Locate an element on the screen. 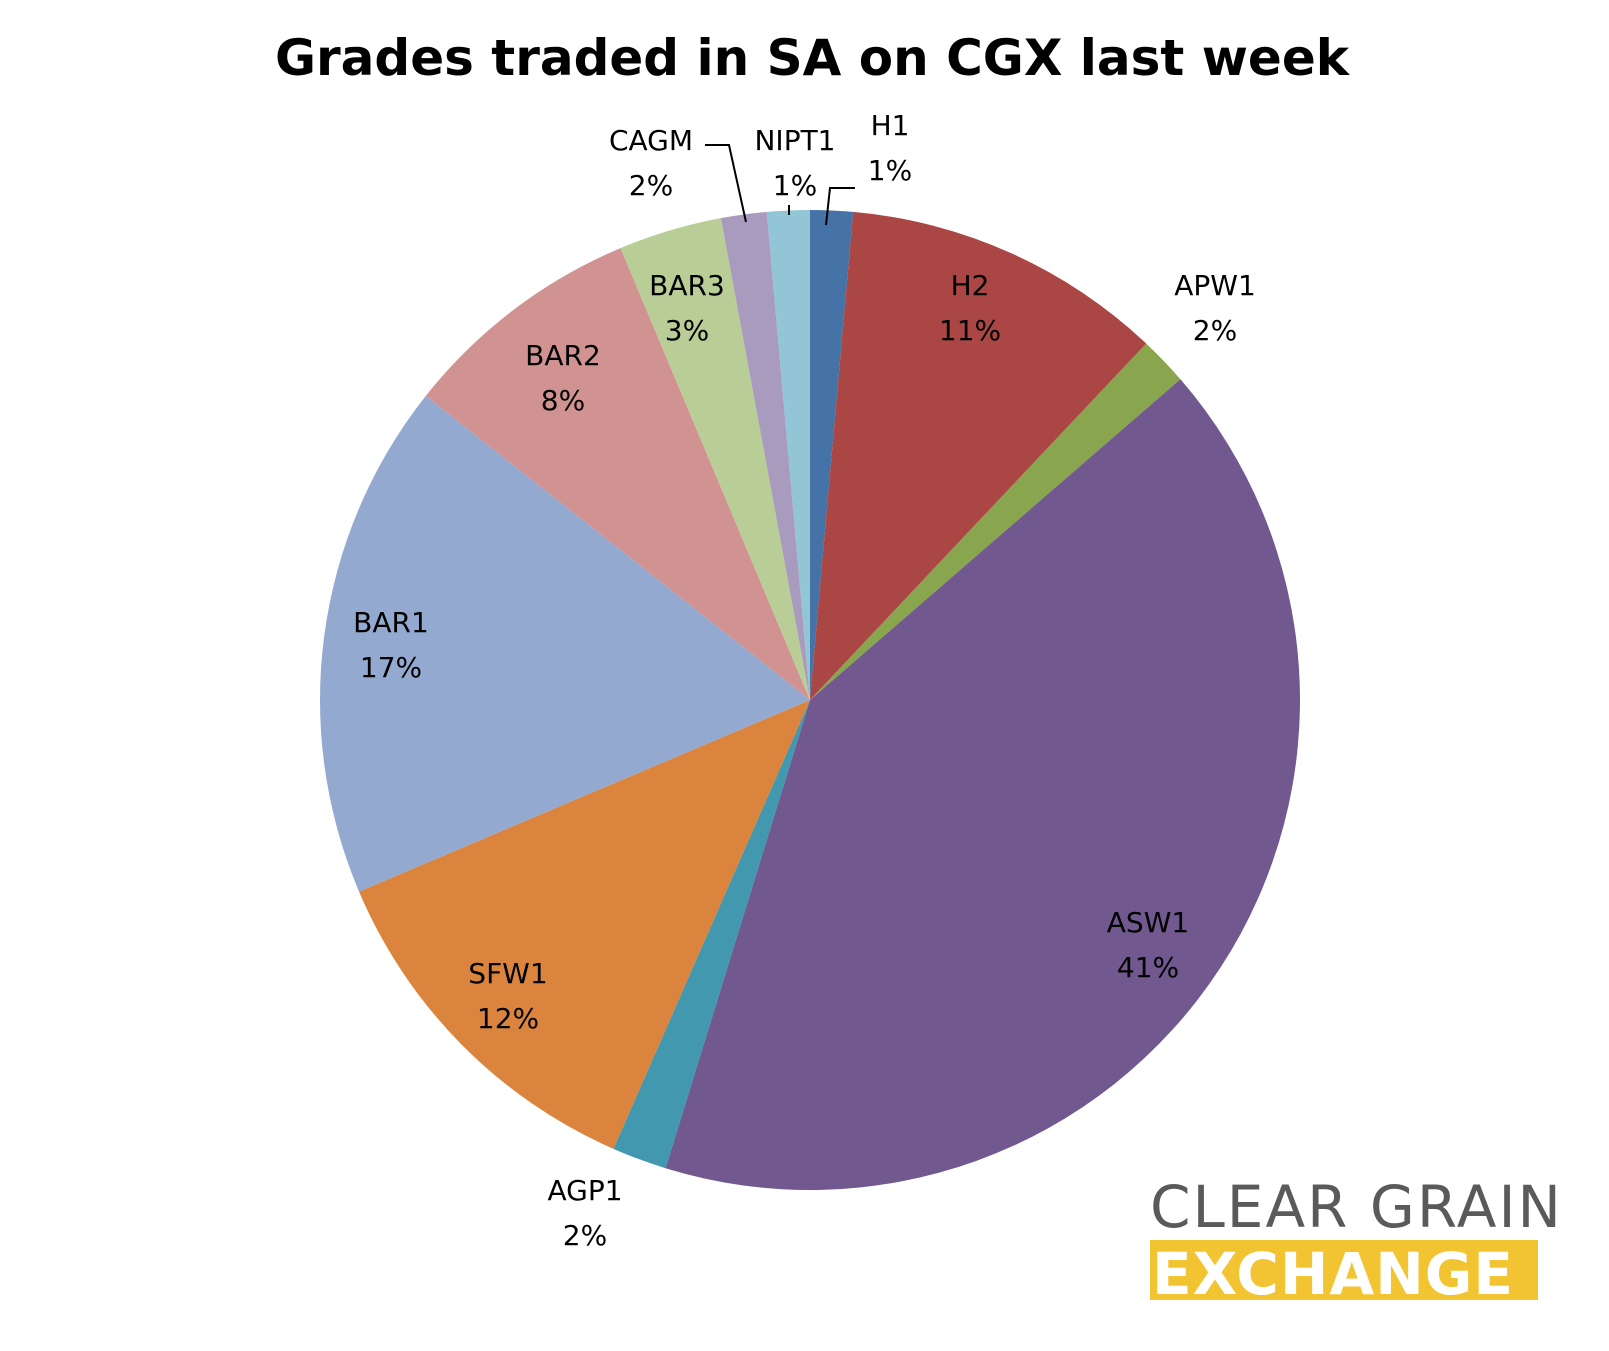 Image resolution: width=1609 pixels, height=1351 pixels. logo-line1: CLEAR GRAIN is located at coordinates (1356, 1207).